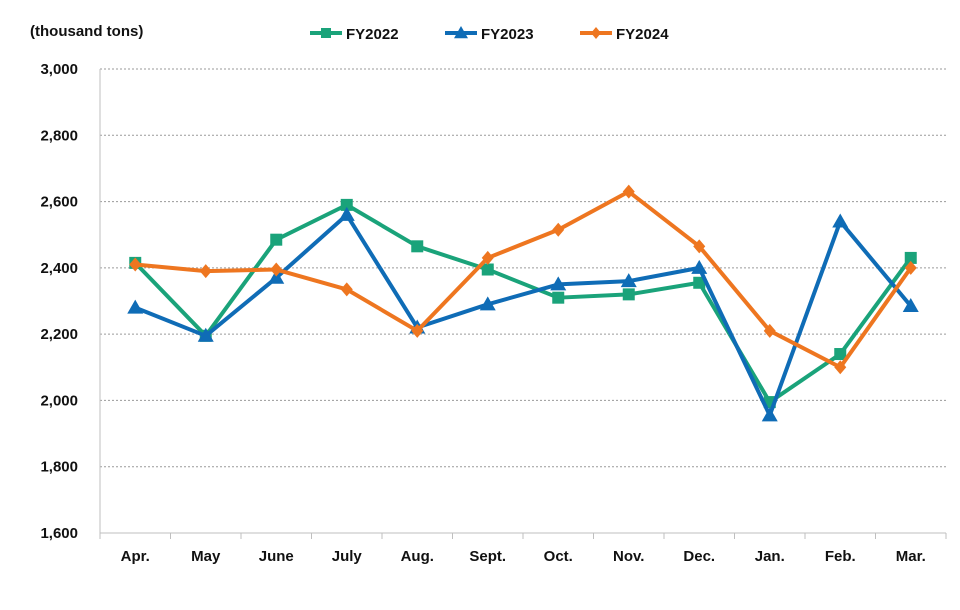 The image size is (960, 610). Describe the element at coordinates (59, 268) in the screenshot. I see `y-tick-label: 2,400` at that location.